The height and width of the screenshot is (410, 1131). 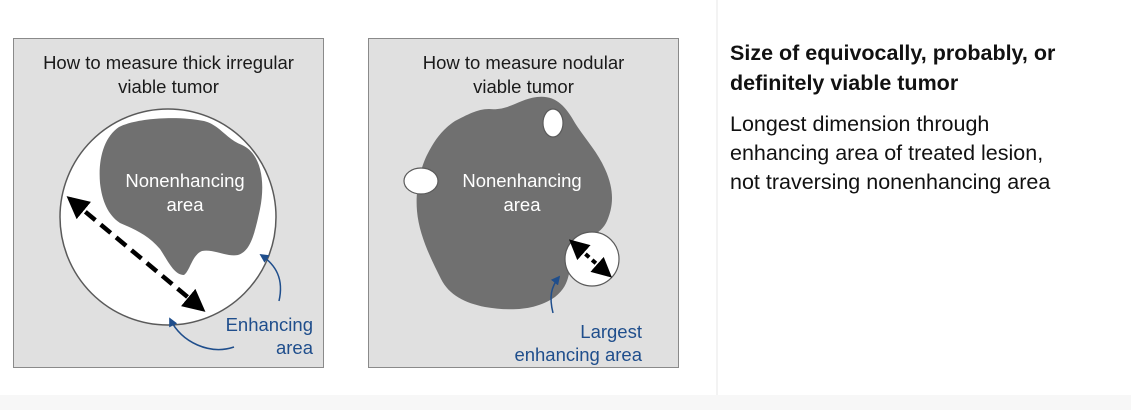 I want to click on annotation-arrow-rim-bottom, so click(x=202, y=334).